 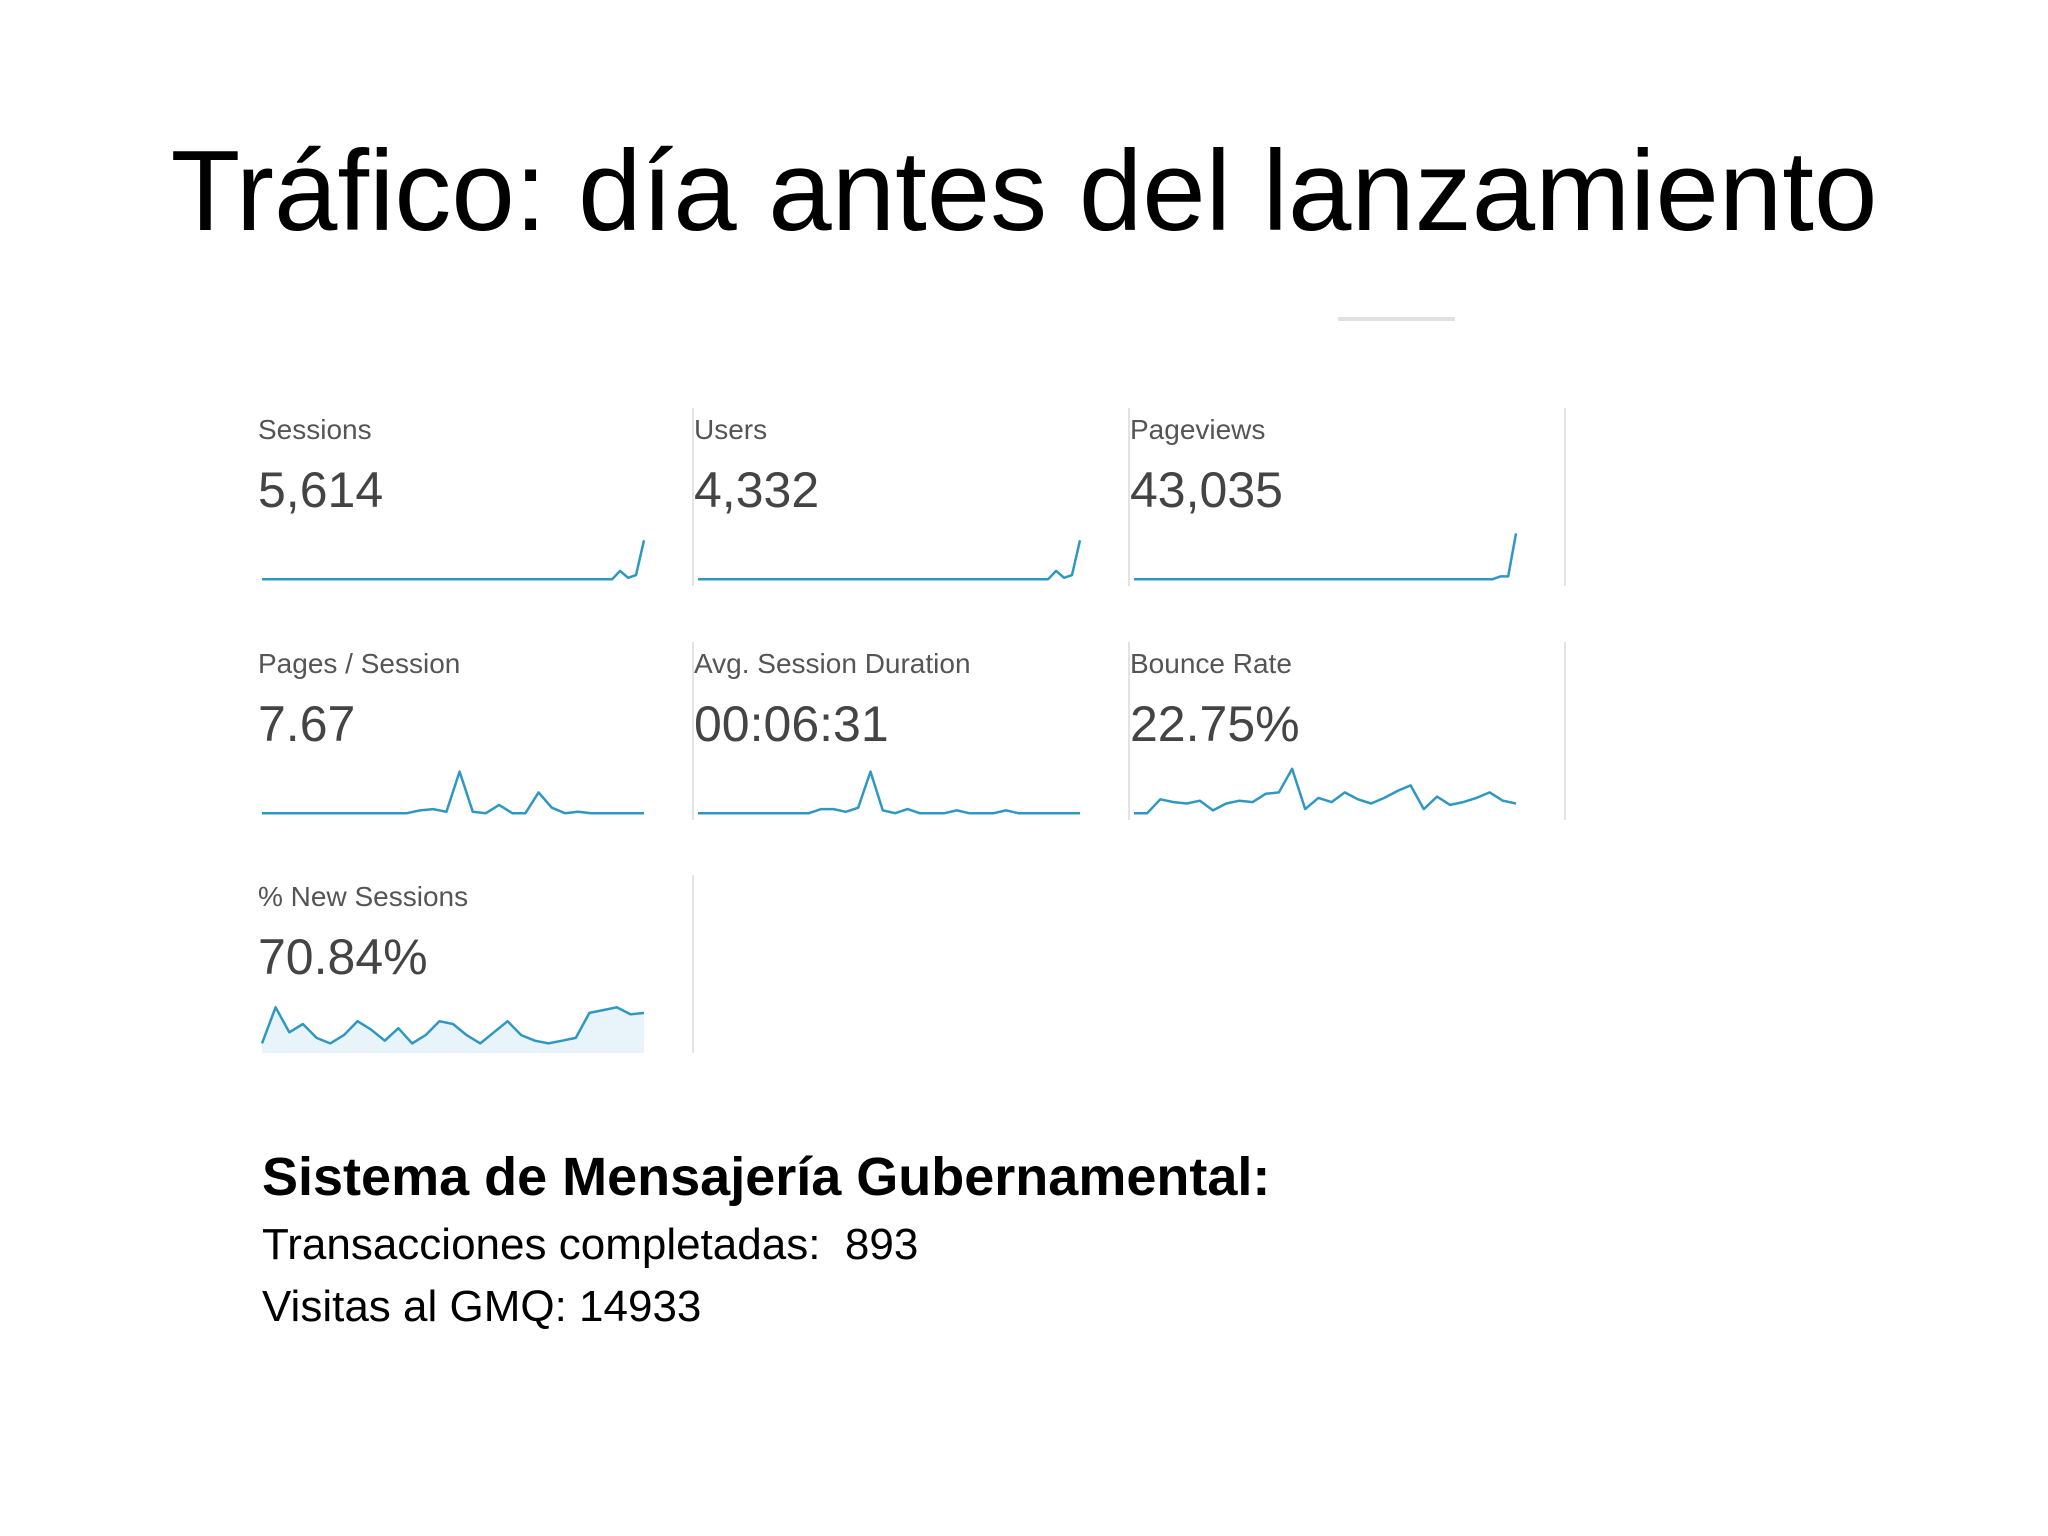 What do you see at coordinates (791, 724) in the screenshot?
I see `metric-value: 00:06:31` at bounding box center [791, 724].